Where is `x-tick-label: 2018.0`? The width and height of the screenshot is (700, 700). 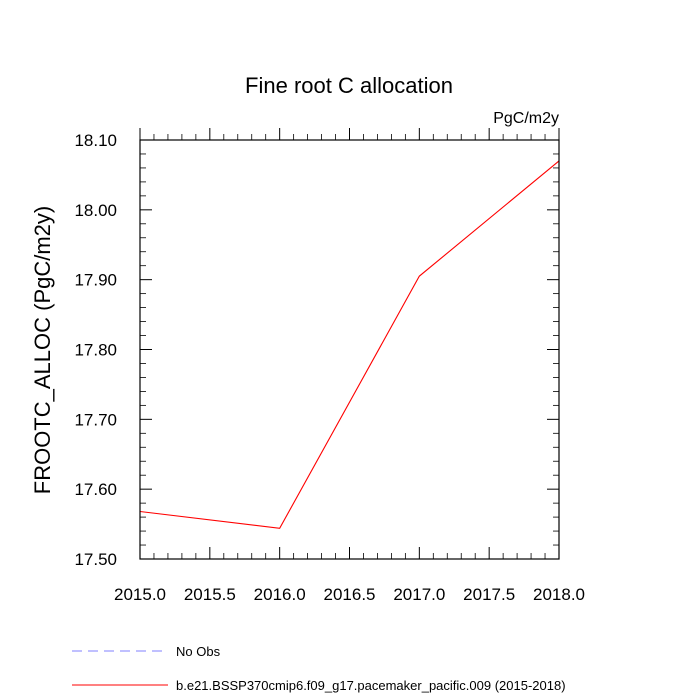 x-tick-label: 2018.0 is located at coordinates (559, 594).